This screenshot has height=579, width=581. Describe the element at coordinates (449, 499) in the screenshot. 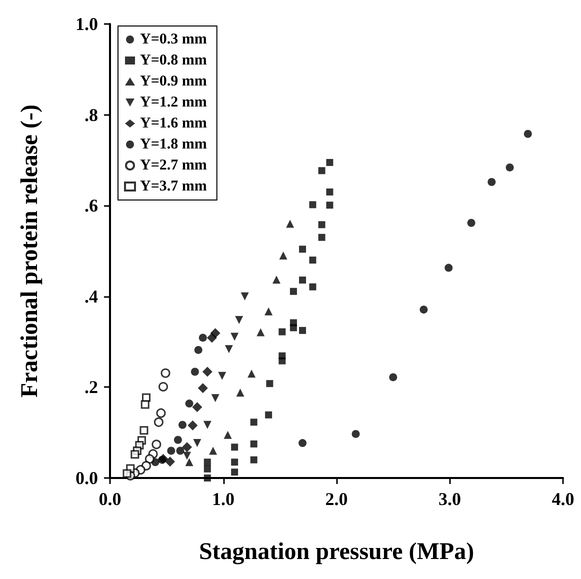

I see `x-tick-label: 3.0` at that location.